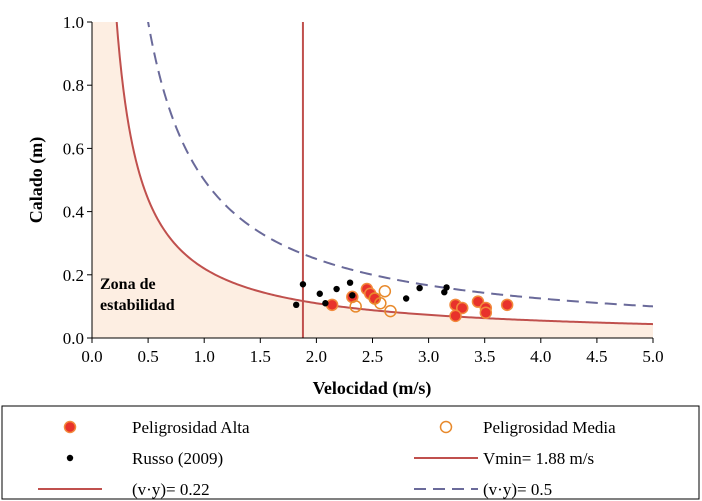  I want to click on legend-label: (v·y)= 0.22, so click(171, 489).